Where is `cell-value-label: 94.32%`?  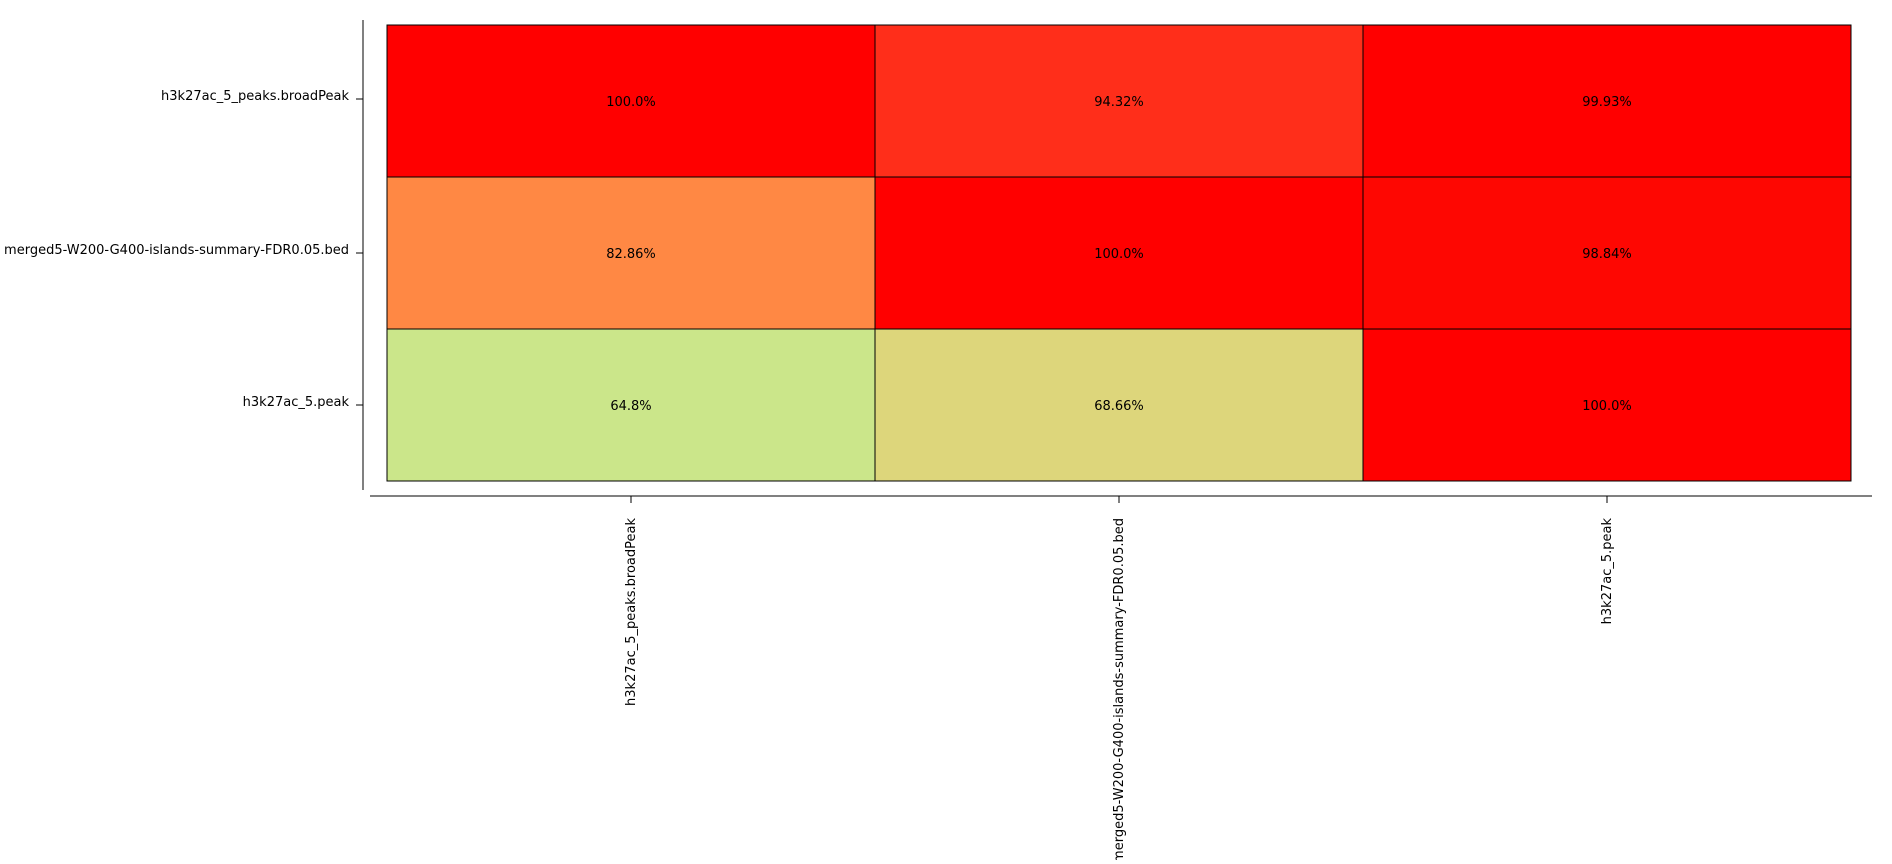
cell-value-label: 94.32% is located at coordinates (1119, 102).